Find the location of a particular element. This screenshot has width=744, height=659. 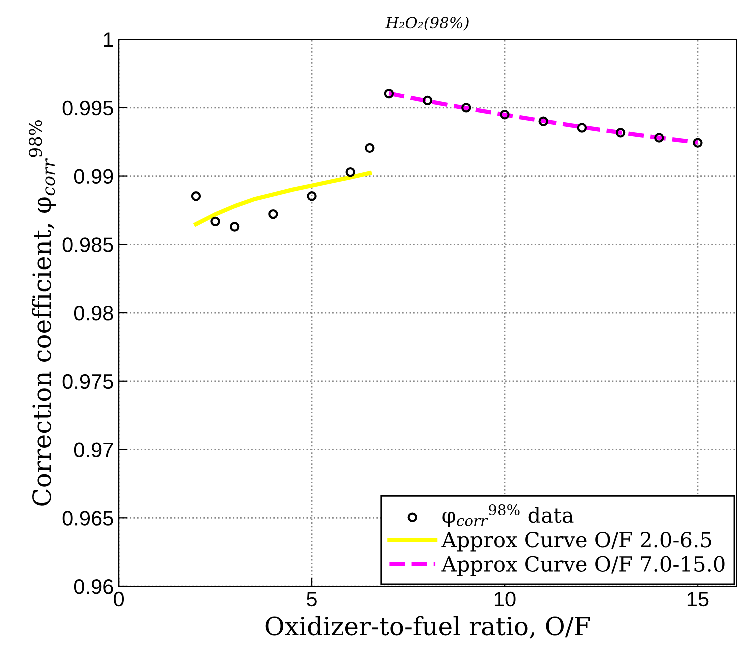

x-tick-label: 0 is located at coordinates (119, 599).